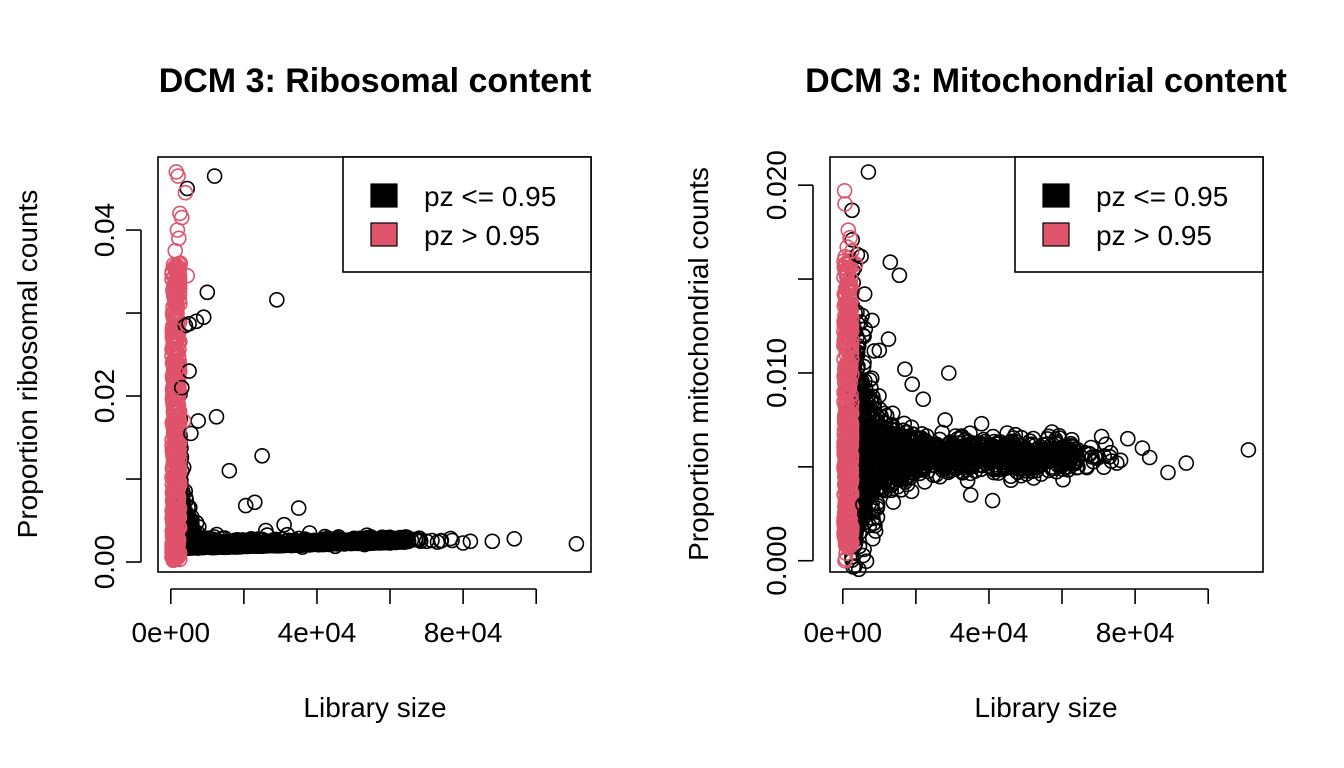 The width and height of the screenshot is (1344, 768). Describe the element at coordinates (1046, 81) in the screenshot. I see `chart-title: DCM 3: Mitochondrial content` at that location.